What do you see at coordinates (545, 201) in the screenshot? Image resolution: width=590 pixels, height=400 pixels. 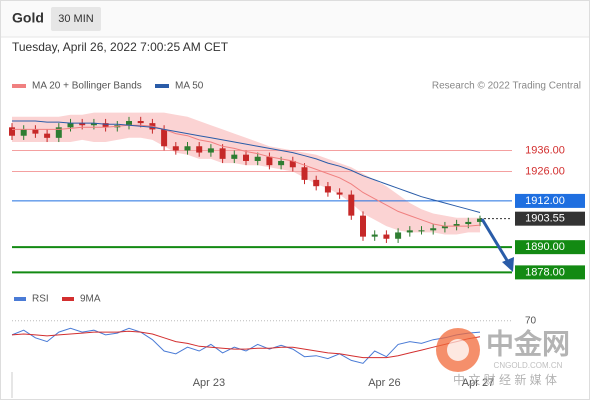 I see `level-label: 1912.00` at bounding box center [545, 201].